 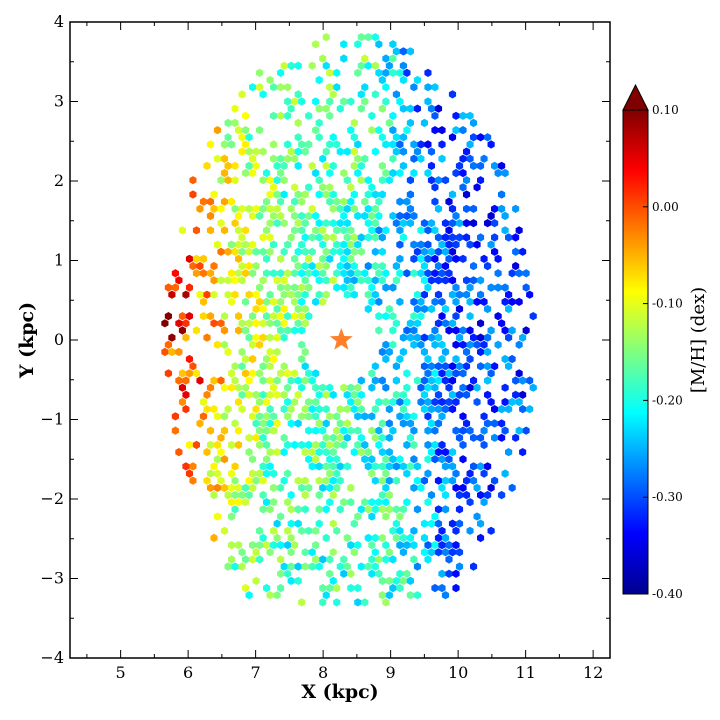 What do you see at coordinates (121, 672) in the screenshot?
I see `x-tick-label: 5` at bounding box center [121, 672].